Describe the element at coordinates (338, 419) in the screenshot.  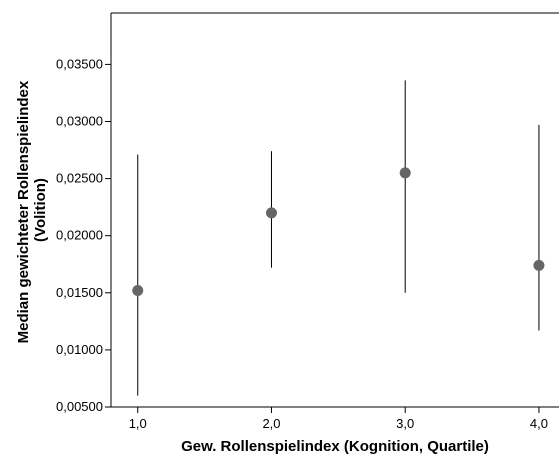
I see `x-axis: 1,0 2,0 3,0 4,0` at that location.